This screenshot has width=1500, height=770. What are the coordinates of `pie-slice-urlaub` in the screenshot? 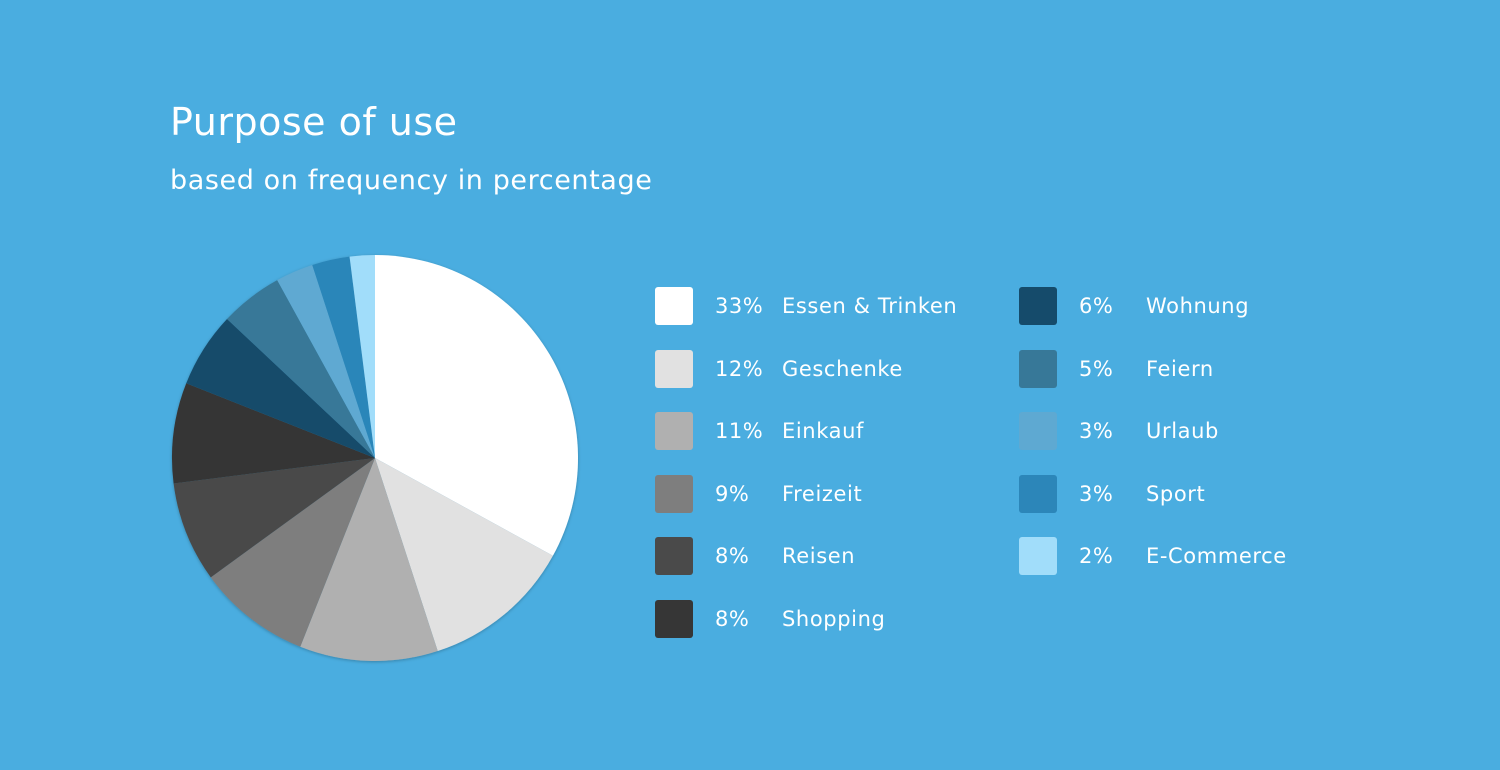 It's located at (326, 361).